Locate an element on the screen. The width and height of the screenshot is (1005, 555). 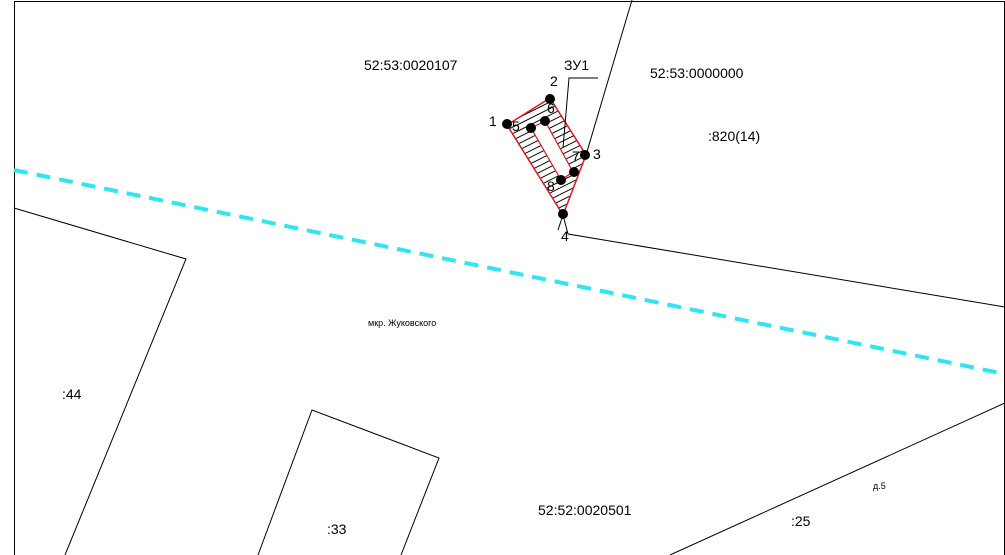
point-label-4: 4 is located at coordinates (565, 236).